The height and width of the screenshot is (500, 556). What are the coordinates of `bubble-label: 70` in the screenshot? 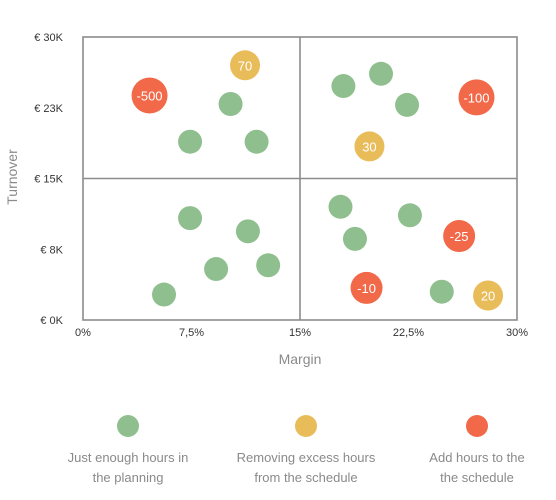 It's located at (245, 65).